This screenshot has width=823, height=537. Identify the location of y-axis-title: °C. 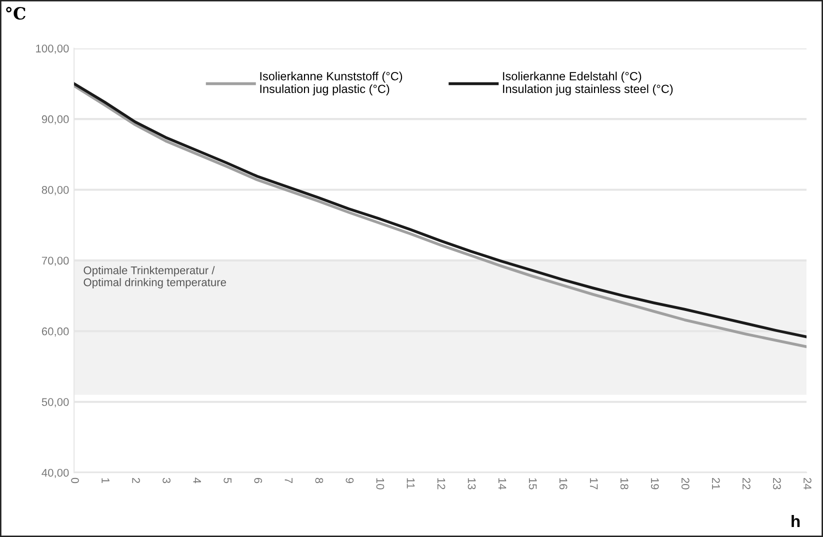
(16, 13).